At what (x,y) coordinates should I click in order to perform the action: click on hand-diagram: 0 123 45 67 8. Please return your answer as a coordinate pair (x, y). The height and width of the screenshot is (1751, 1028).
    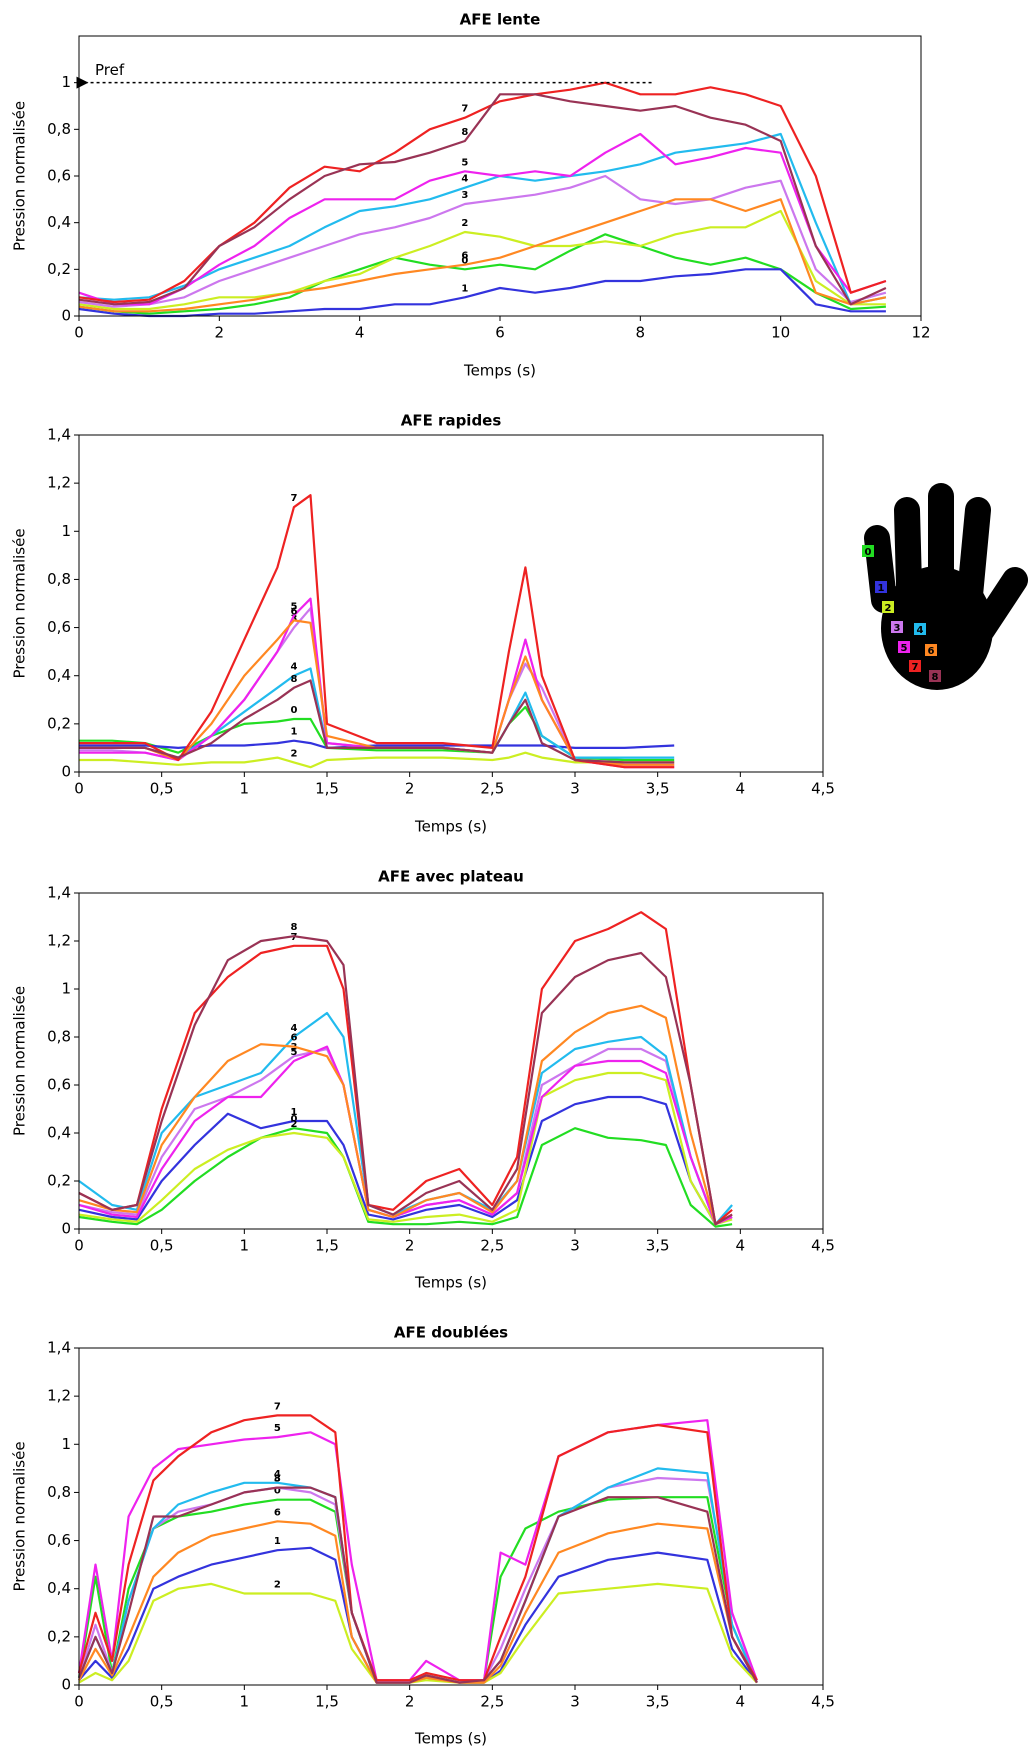
    Looking at the image, I should click on (945, 586).